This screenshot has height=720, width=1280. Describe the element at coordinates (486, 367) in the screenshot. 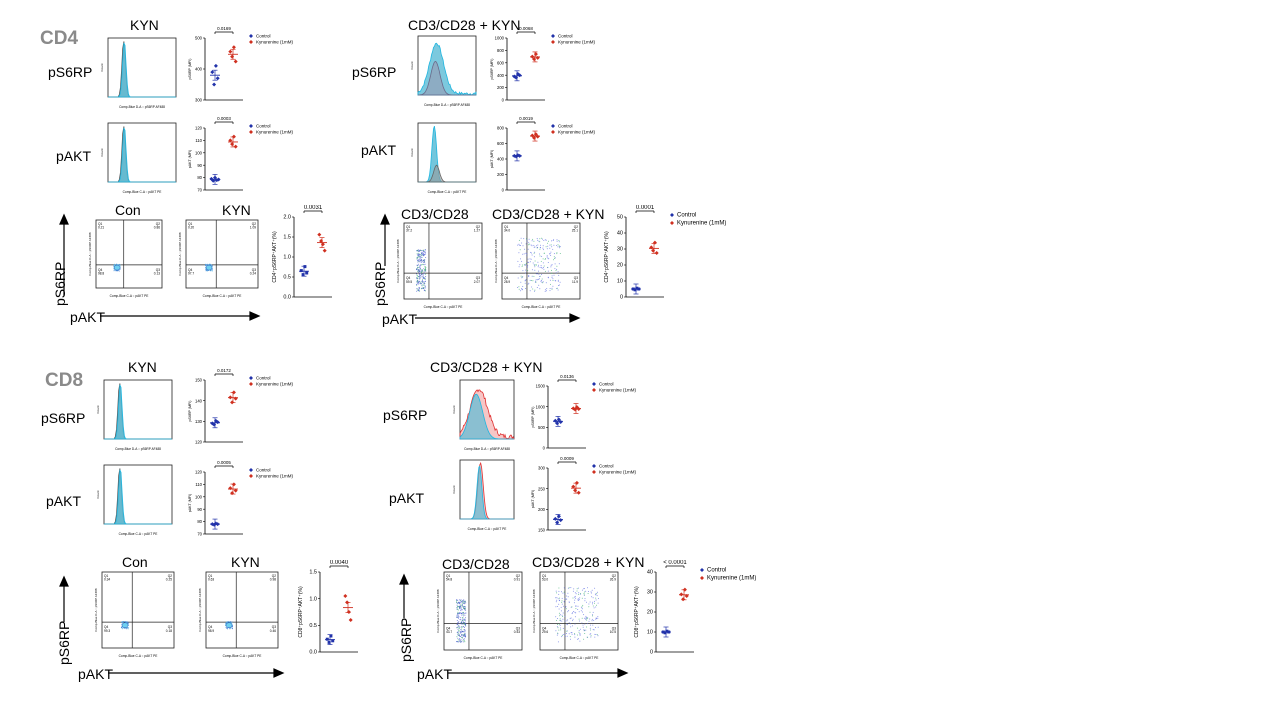

I see `cd8-cd3-title: CD3/CD28 + KYN` at that location.